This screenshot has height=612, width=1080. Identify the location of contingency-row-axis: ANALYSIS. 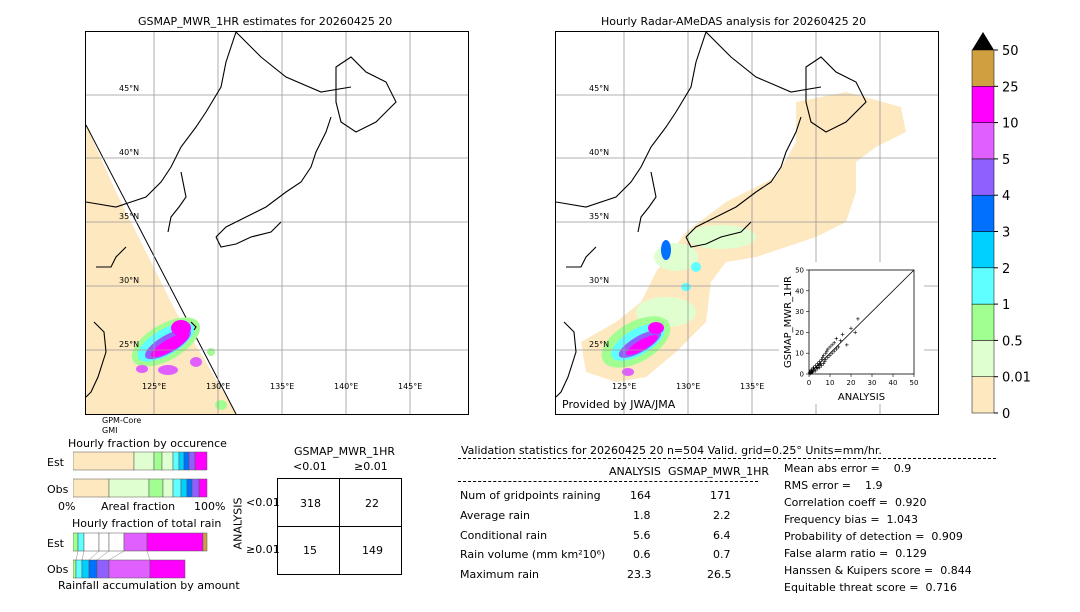
(238, 523).